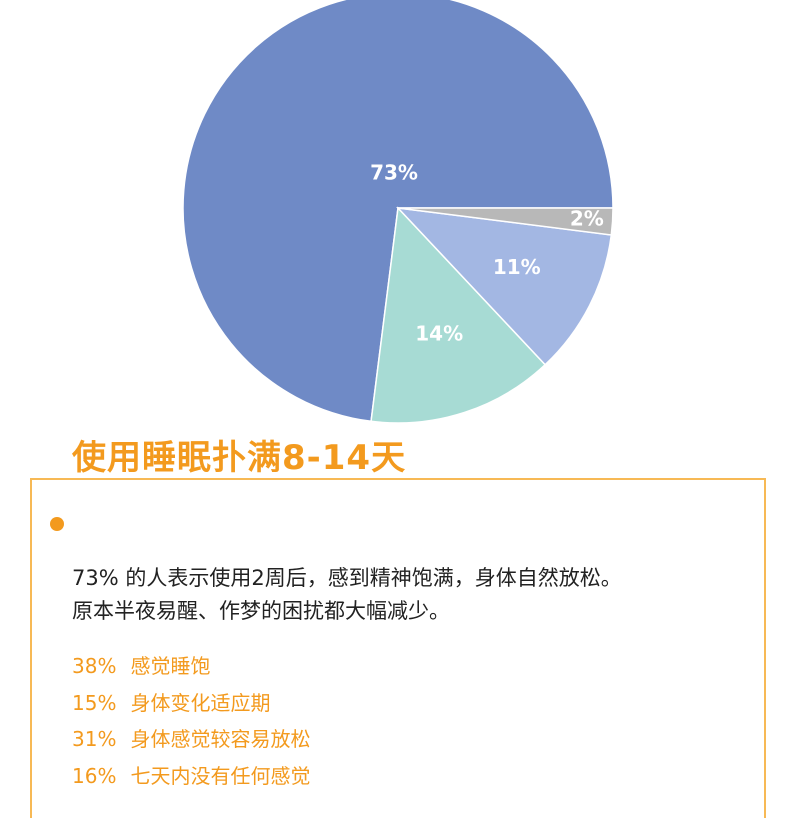  Describe the element at coordinates (439, 333) in the screenshot. I see `pie-slice-label-2: 14%` at that location.